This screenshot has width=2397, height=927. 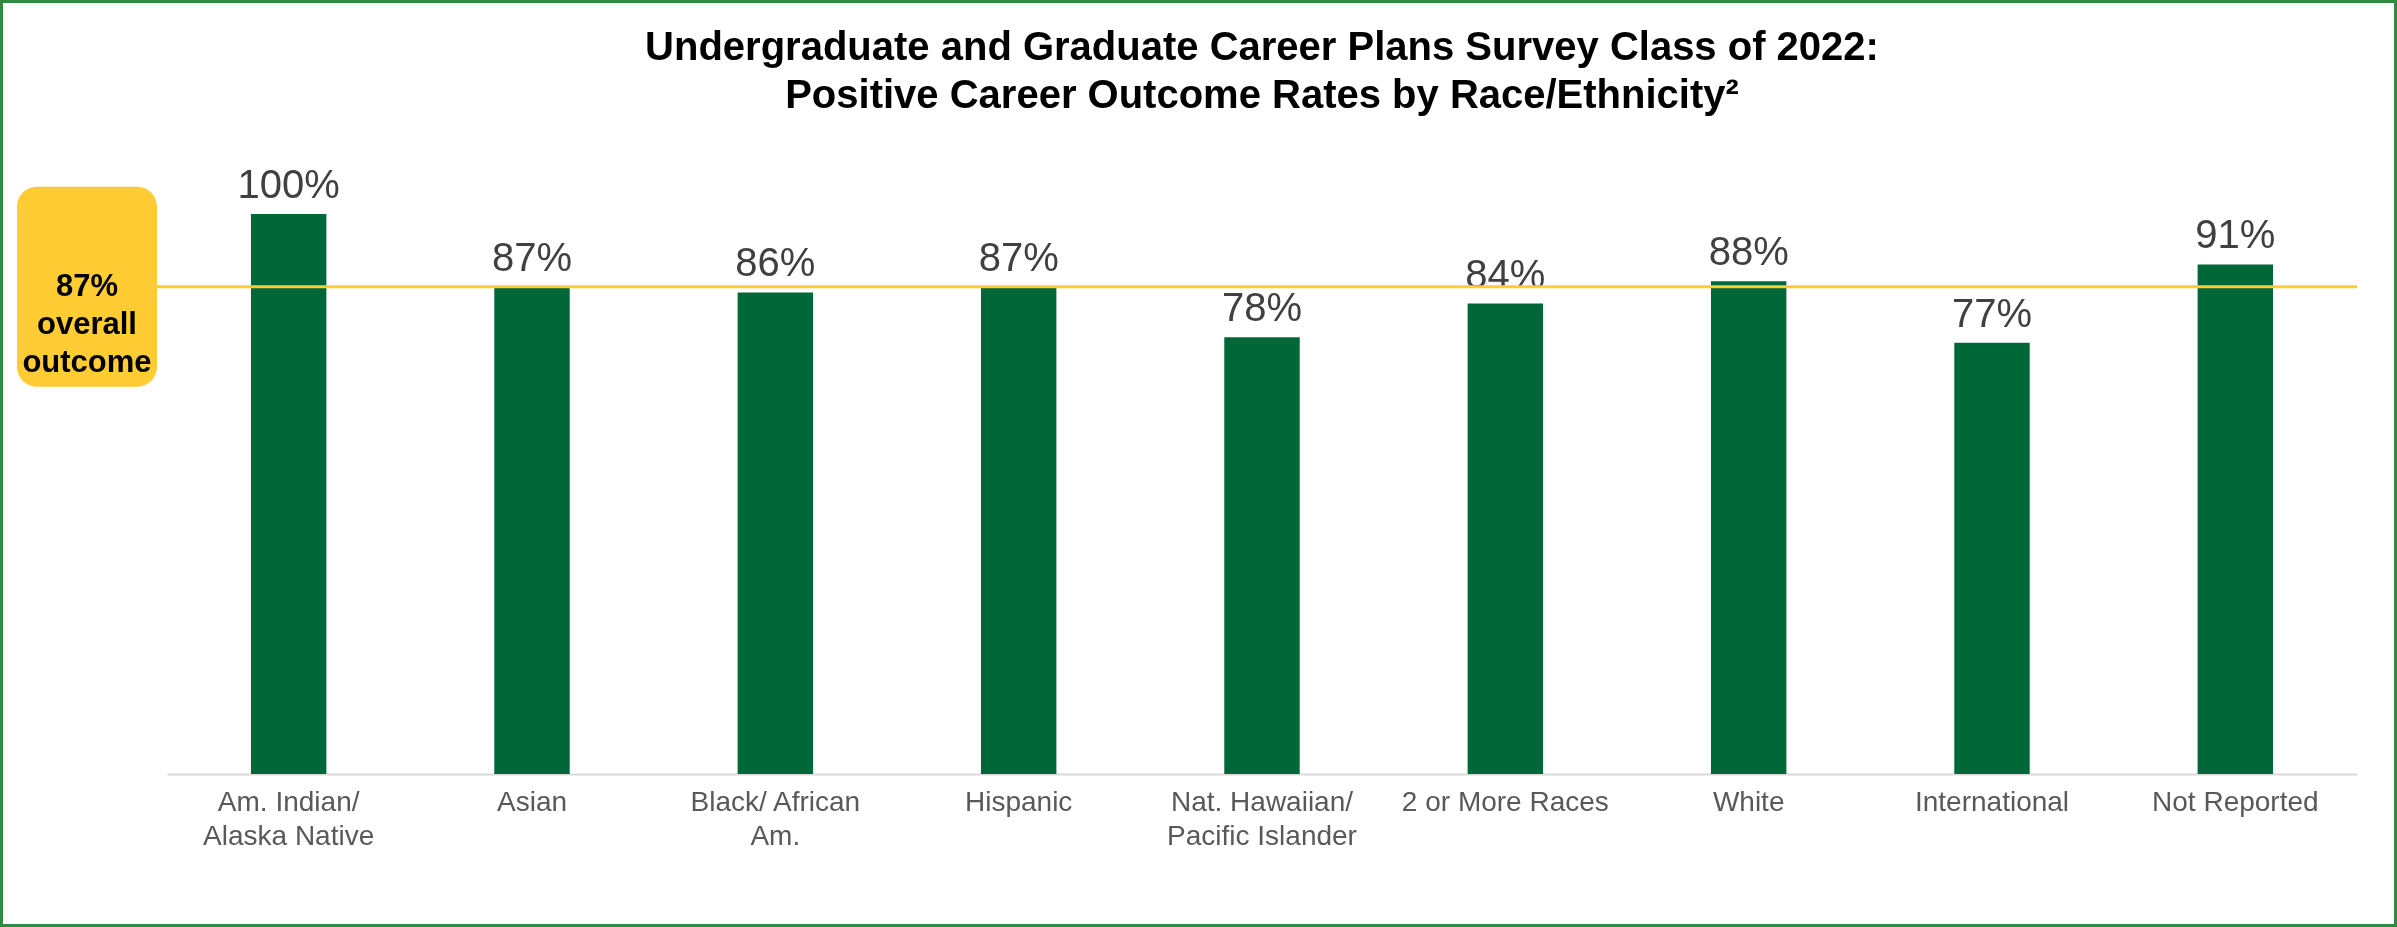 I want to click on x-tick-label: Am. Indian/ Alaska Native, so click(x=289, y=818).